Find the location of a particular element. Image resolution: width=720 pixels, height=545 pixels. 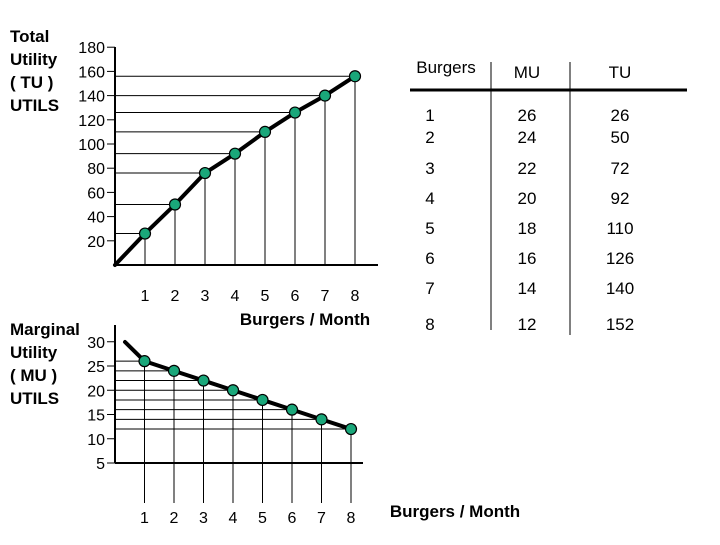

tu-x-tick-label: 8 is located at coordinates (355, 296).